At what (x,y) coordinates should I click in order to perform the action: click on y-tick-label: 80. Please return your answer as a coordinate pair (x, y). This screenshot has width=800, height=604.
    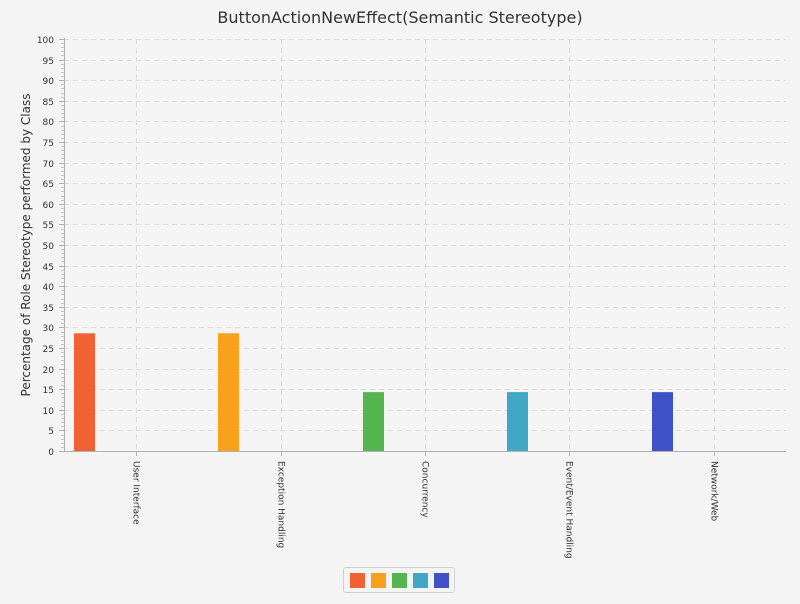
    Looking at the image, I should click on (49, 123).